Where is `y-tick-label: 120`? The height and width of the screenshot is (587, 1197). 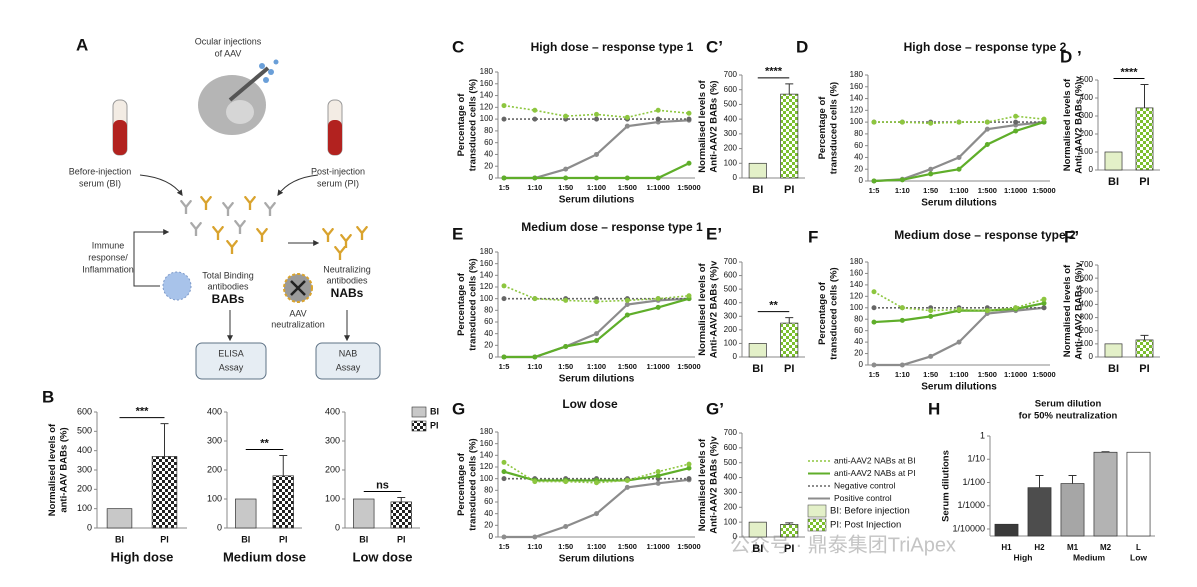 y-tick-label: 120 is located at coordinates (487, 466).